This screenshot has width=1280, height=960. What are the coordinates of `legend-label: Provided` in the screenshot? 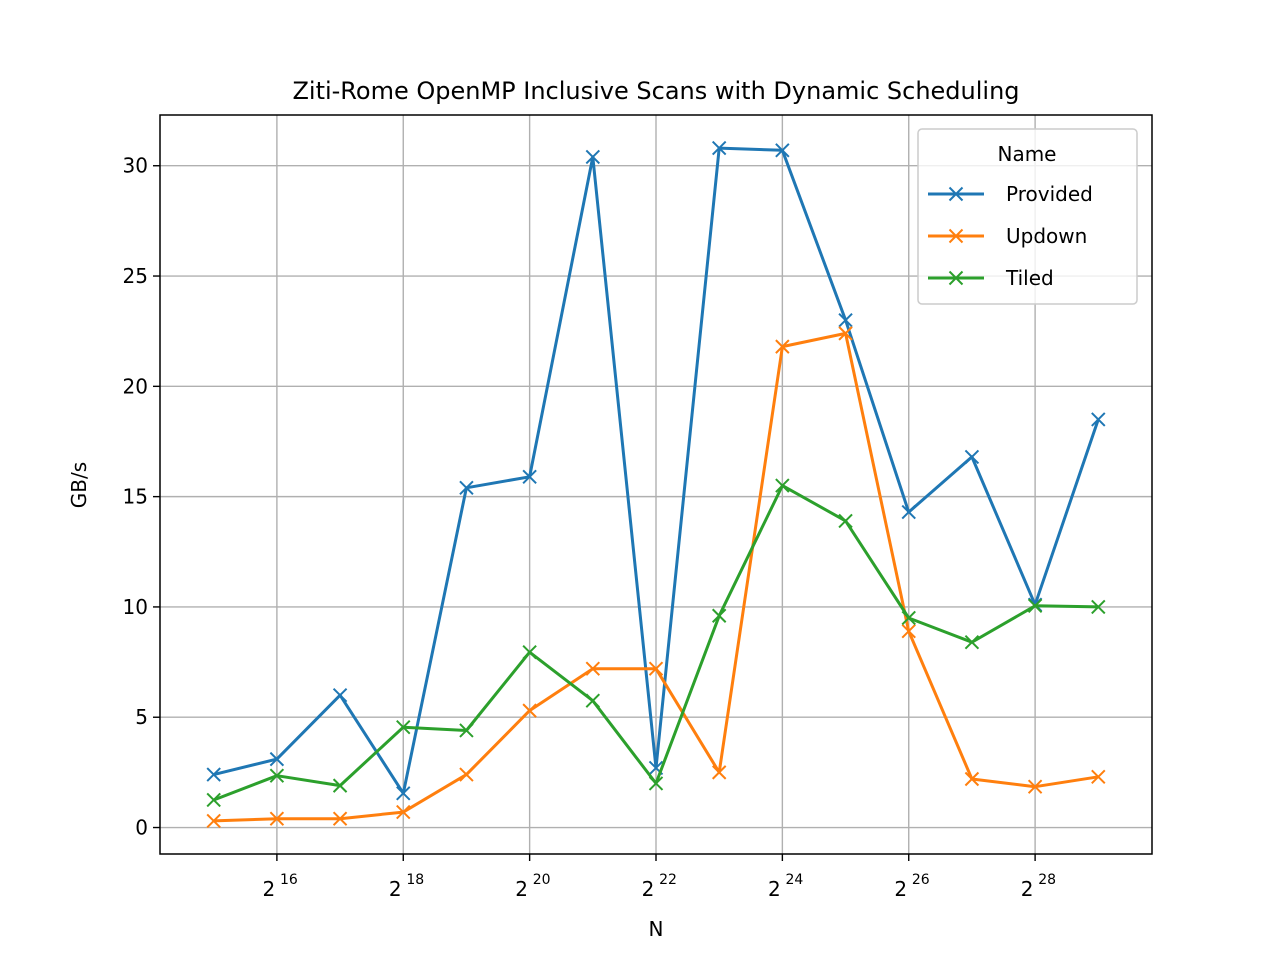 It's located at (1049, 194).